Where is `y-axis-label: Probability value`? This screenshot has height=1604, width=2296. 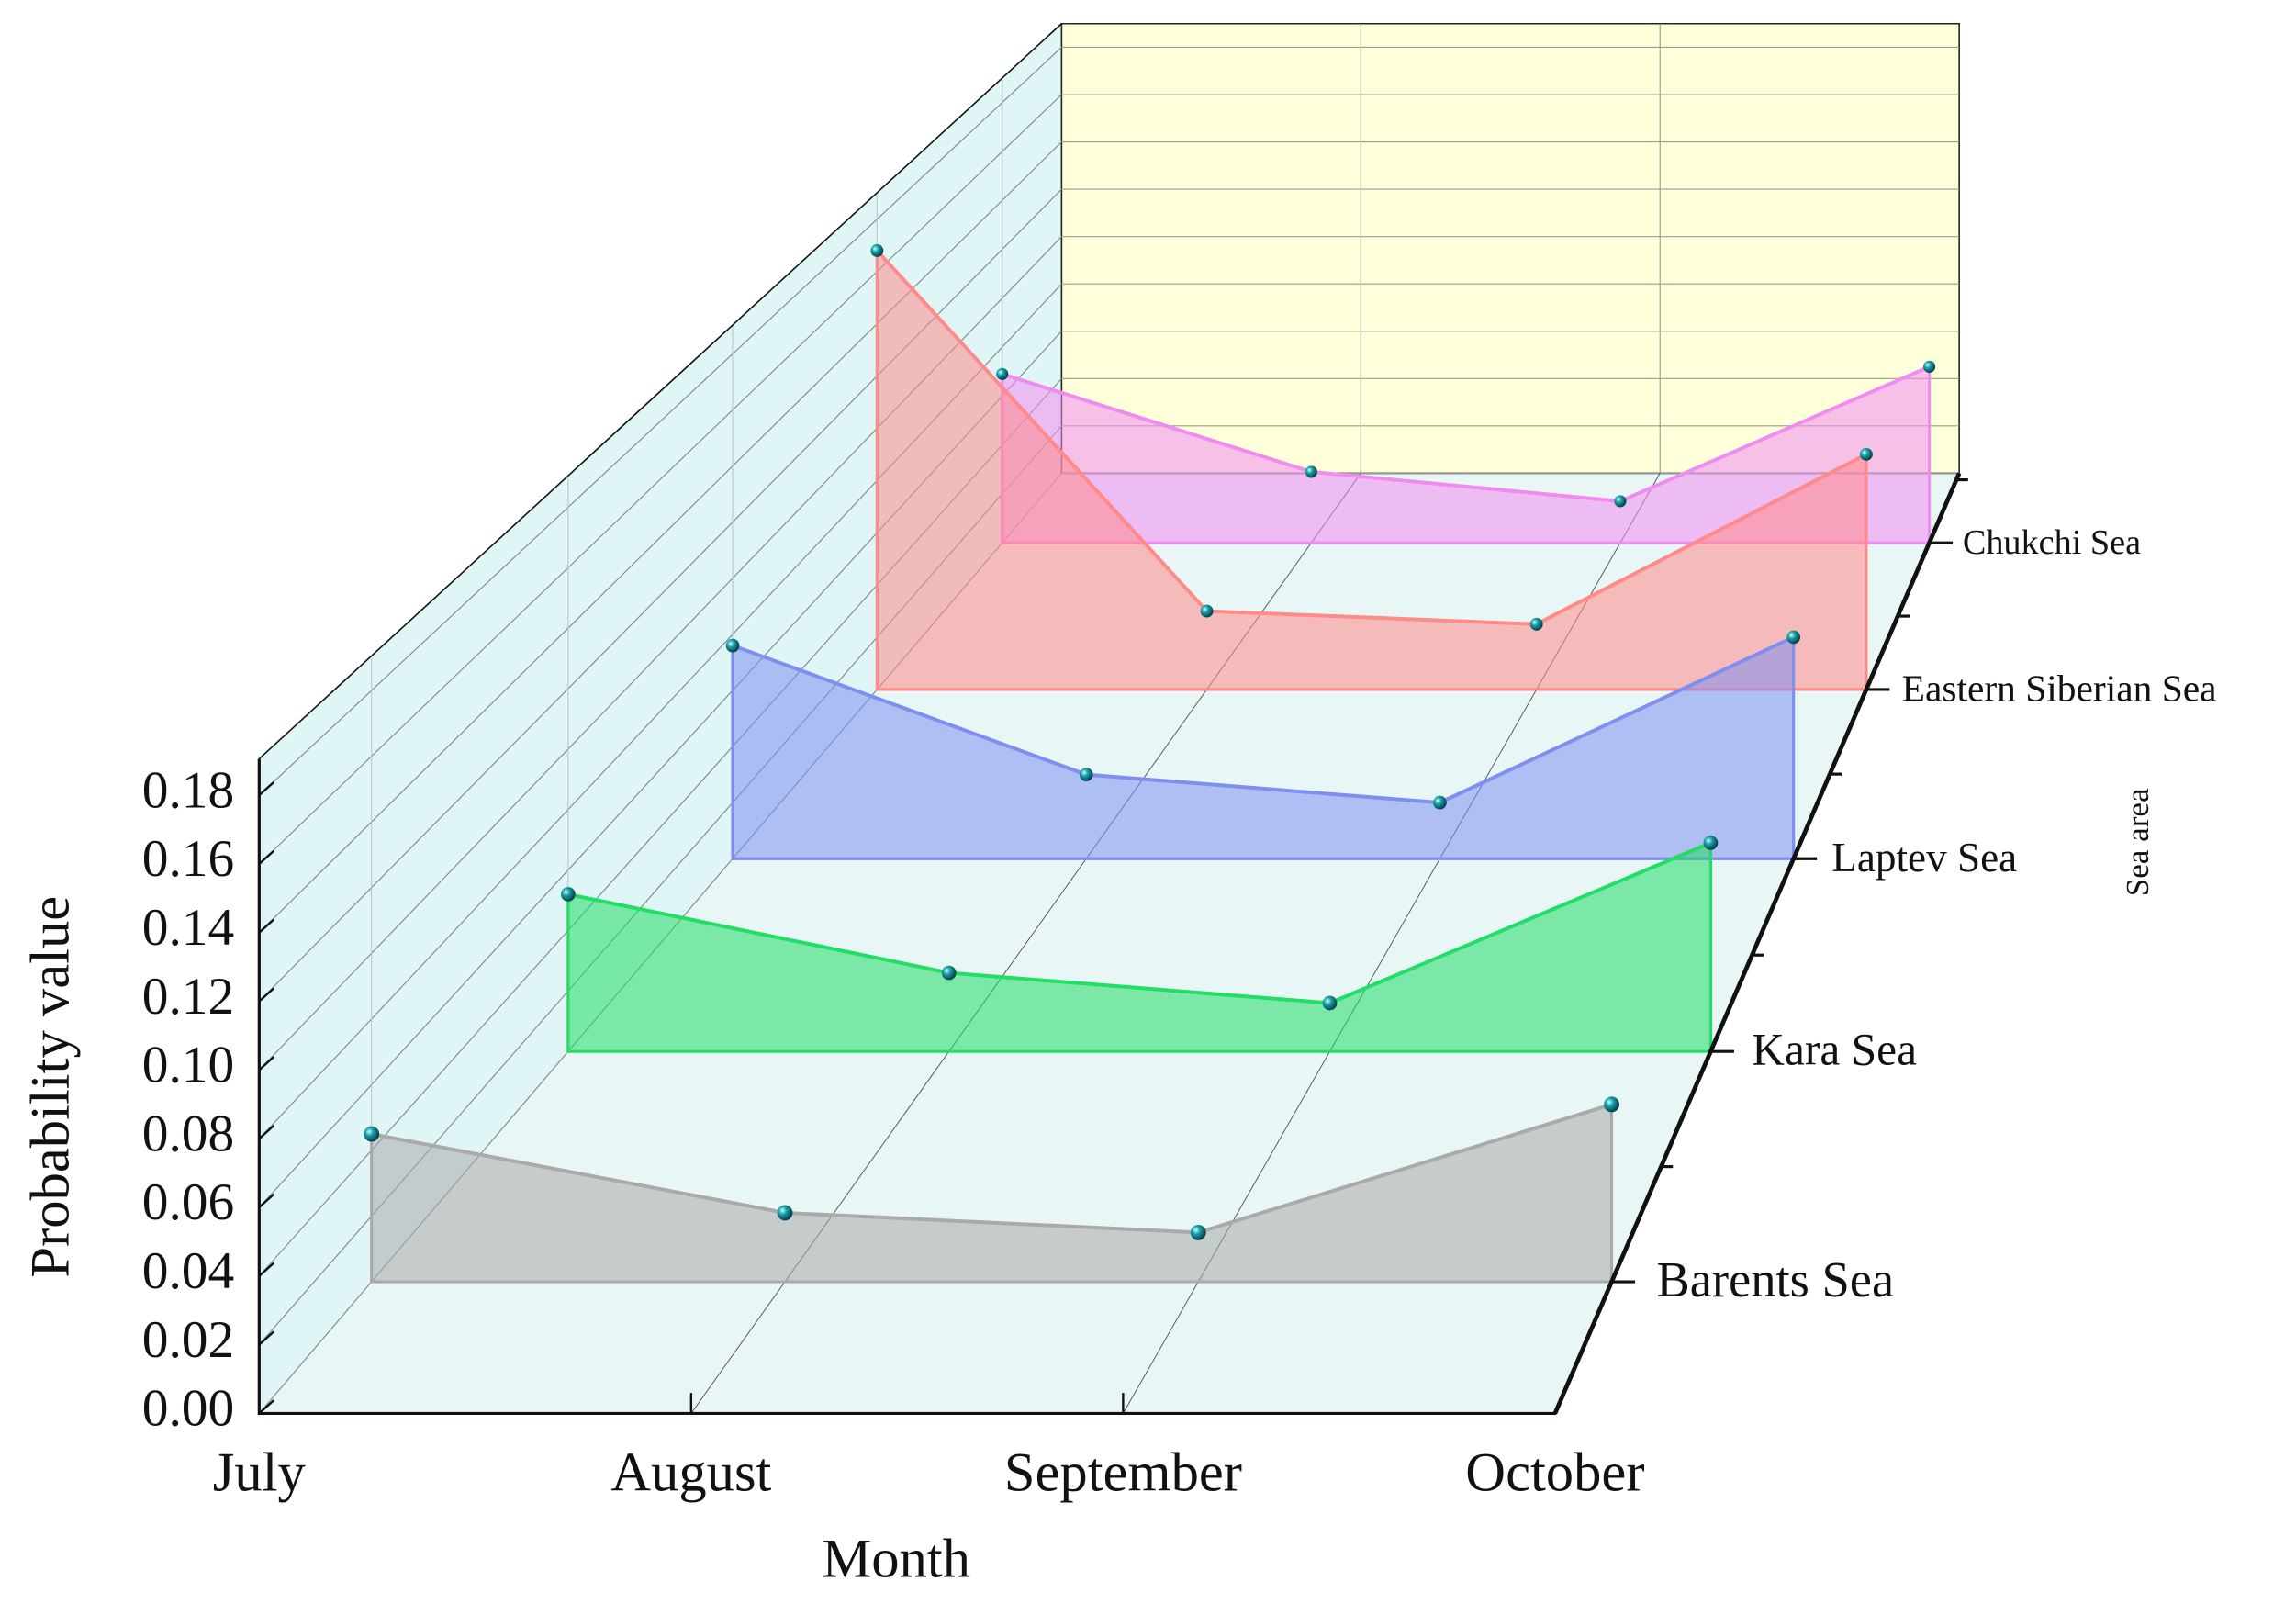 y-axis-label: Probability value is located at coordinates (51, 1087).